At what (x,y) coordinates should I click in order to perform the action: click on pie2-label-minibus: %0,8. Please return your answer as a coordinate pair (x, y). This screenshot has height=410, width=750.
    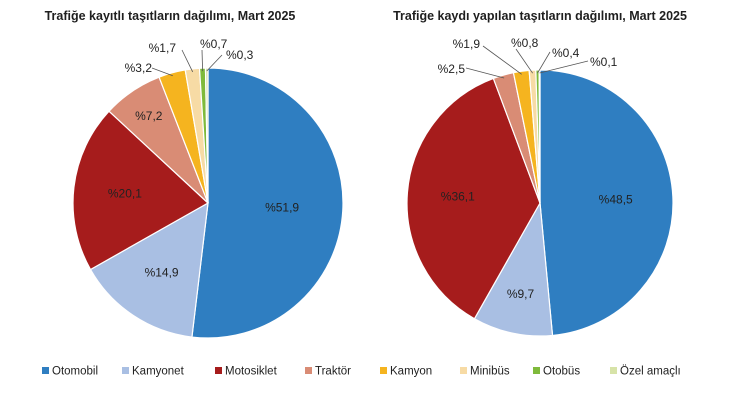
    Looking at the image, I should click on (525, 43).